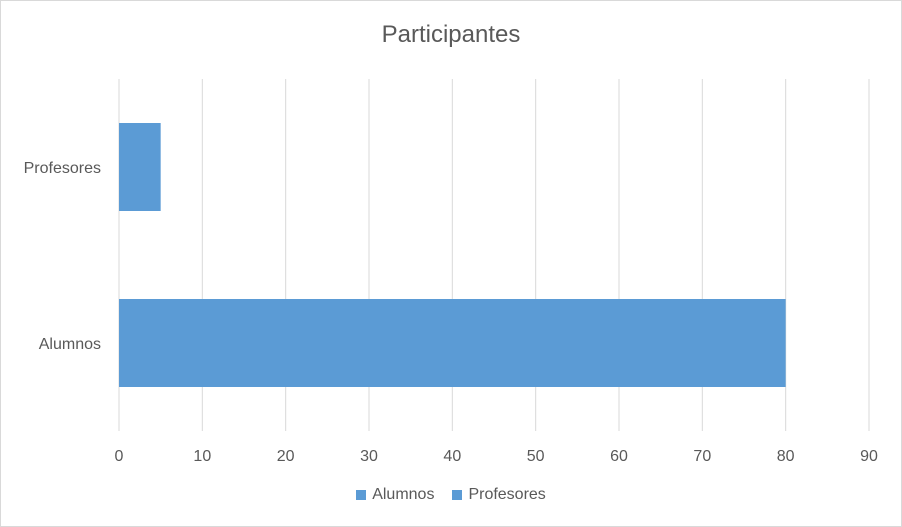 This screenshot has width=902, height=527. Describe the element at coordinates (869, 456) in the screenshot. I see `x-tick-label-9: 90` at that location.